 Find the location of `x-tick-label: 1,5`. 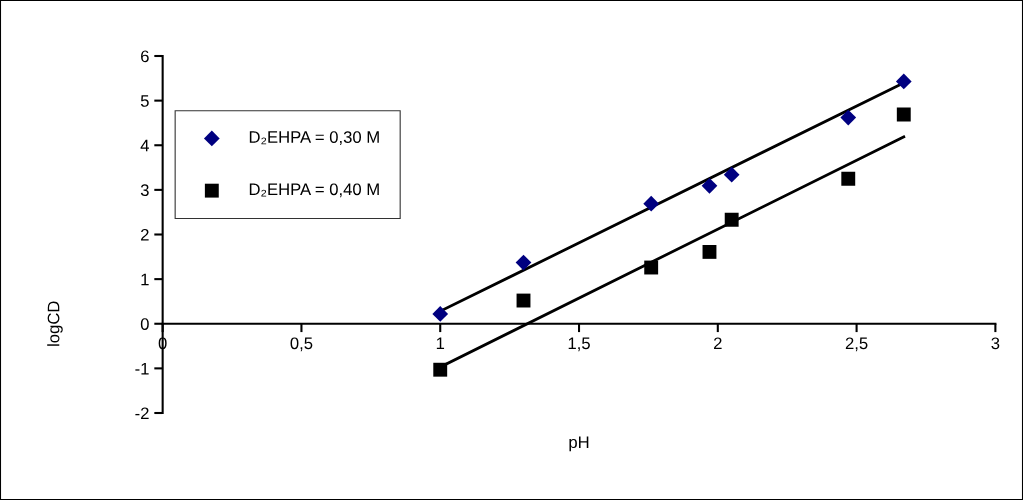

x-tick-label: 1,5 is located at coordinates (579, 344).